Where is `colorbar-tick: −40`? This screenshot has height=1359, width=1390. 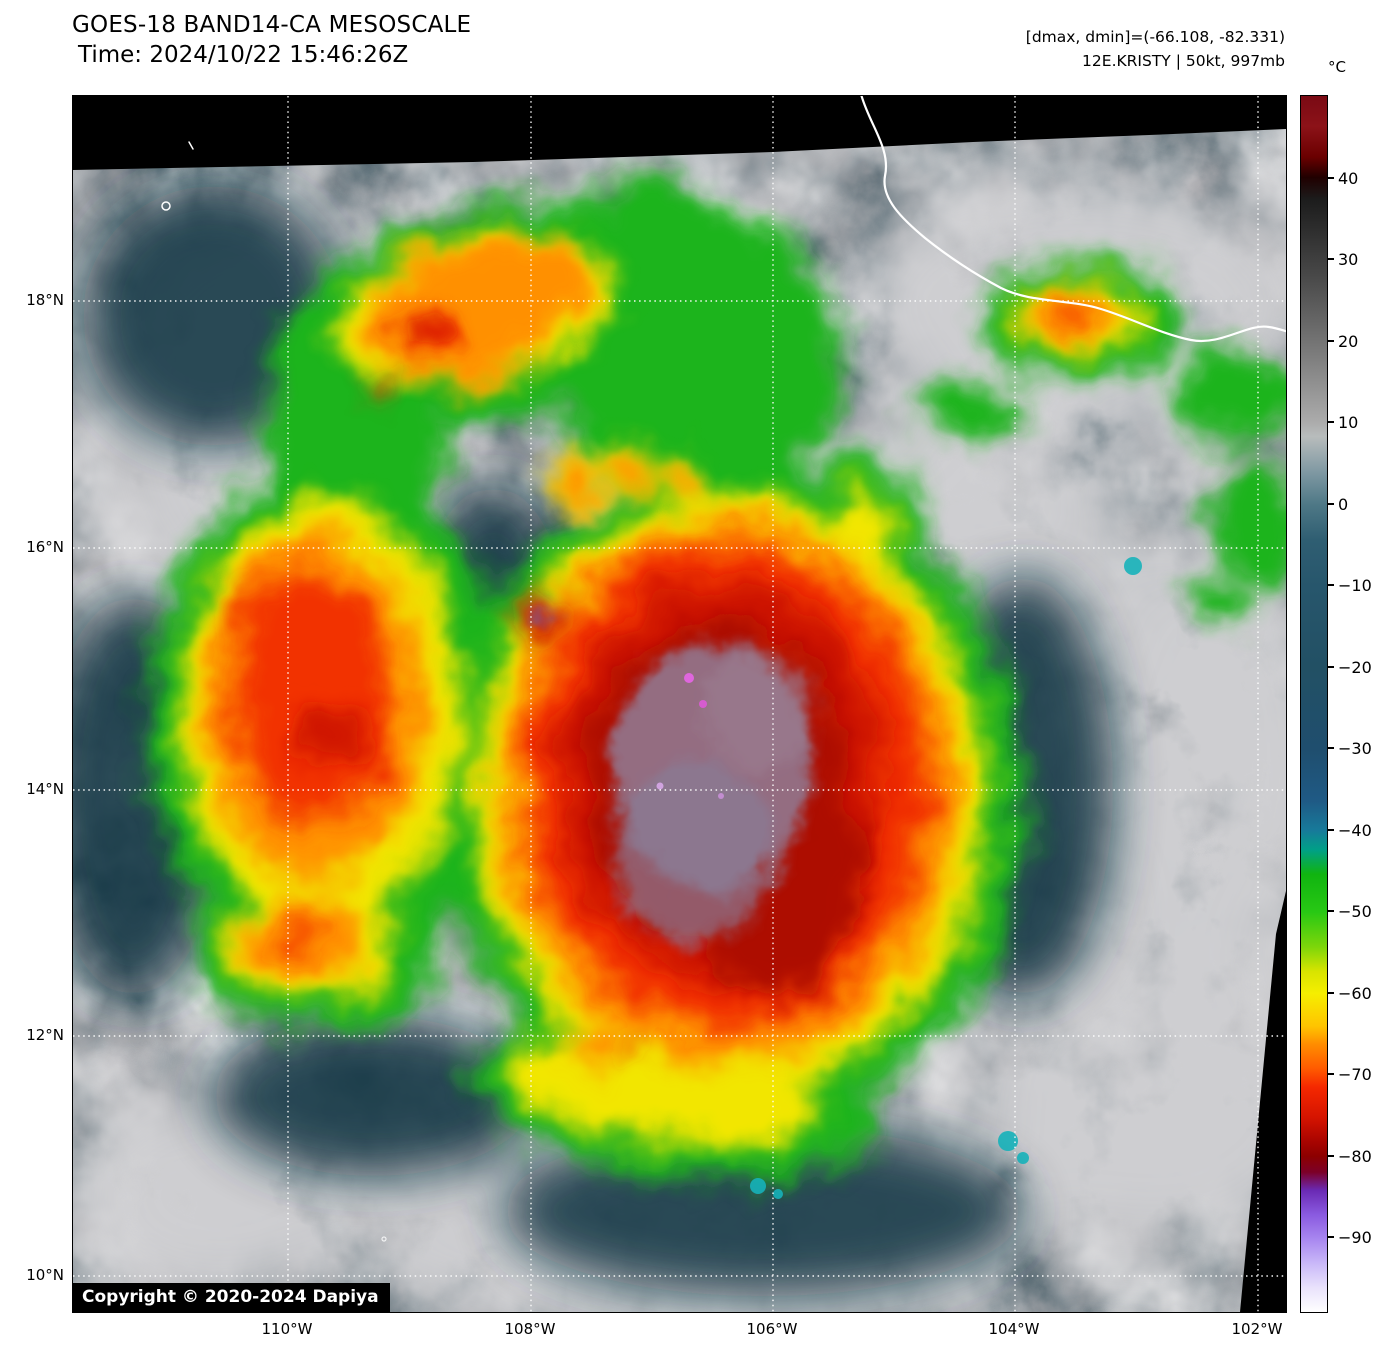 colorbar-tick: −40 is located at coordinates (1350, 830).